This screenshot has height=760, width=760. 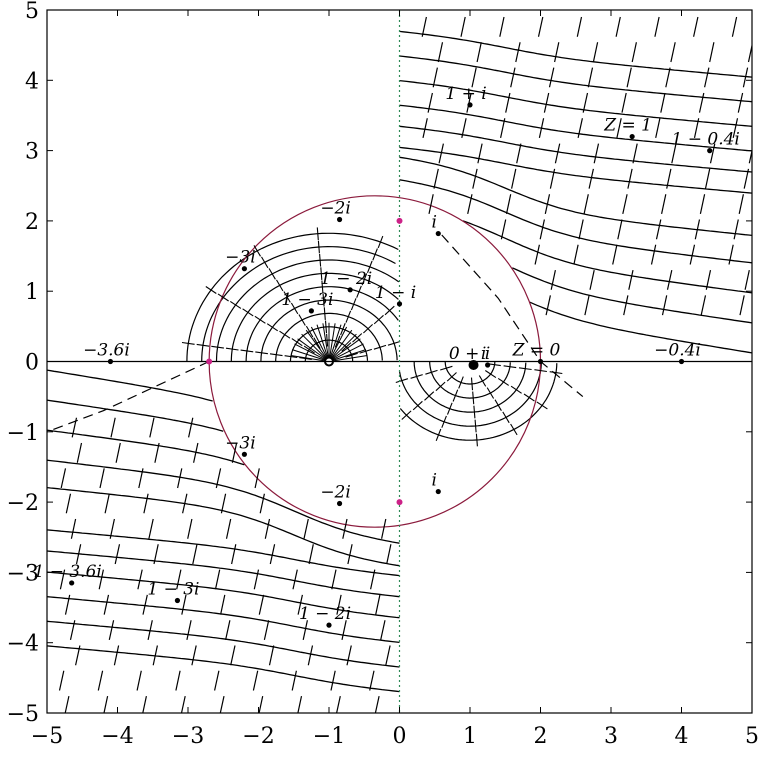 What do you see at coordinates (106, 351) in the screenshot?
I see `annotation-label: −3.6i` at bounding box center [106, 351].